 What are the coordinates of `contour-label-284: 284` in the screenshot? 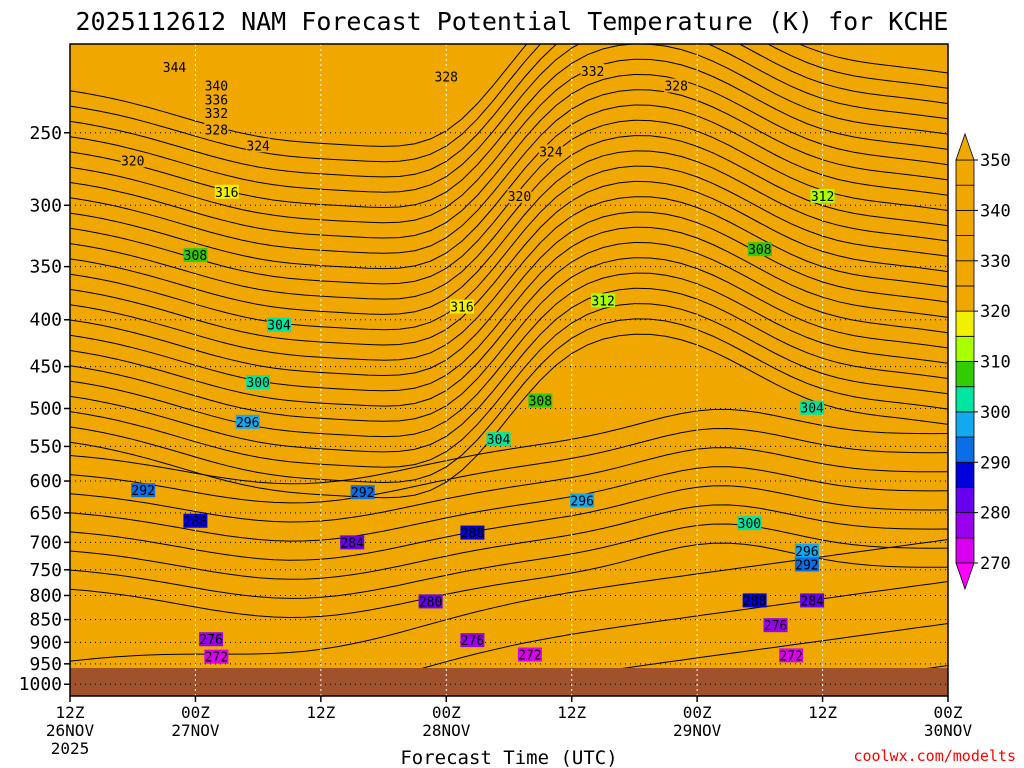 It's located at (812, 601).